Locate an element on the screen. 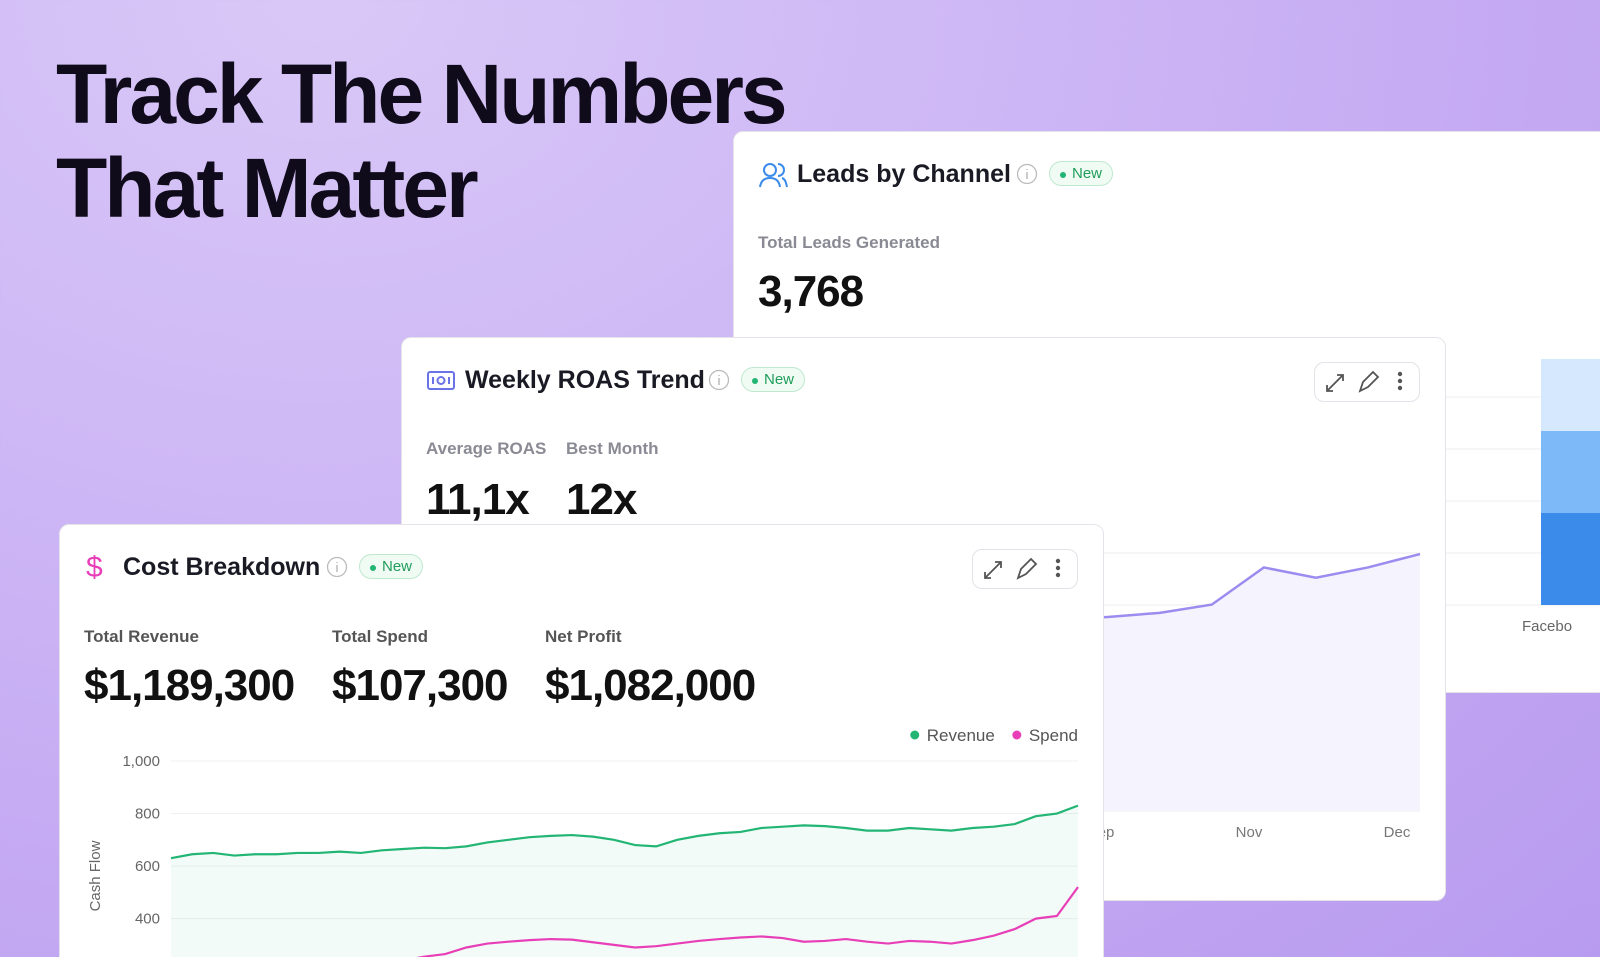  plot is located at coordinates (624, 880).